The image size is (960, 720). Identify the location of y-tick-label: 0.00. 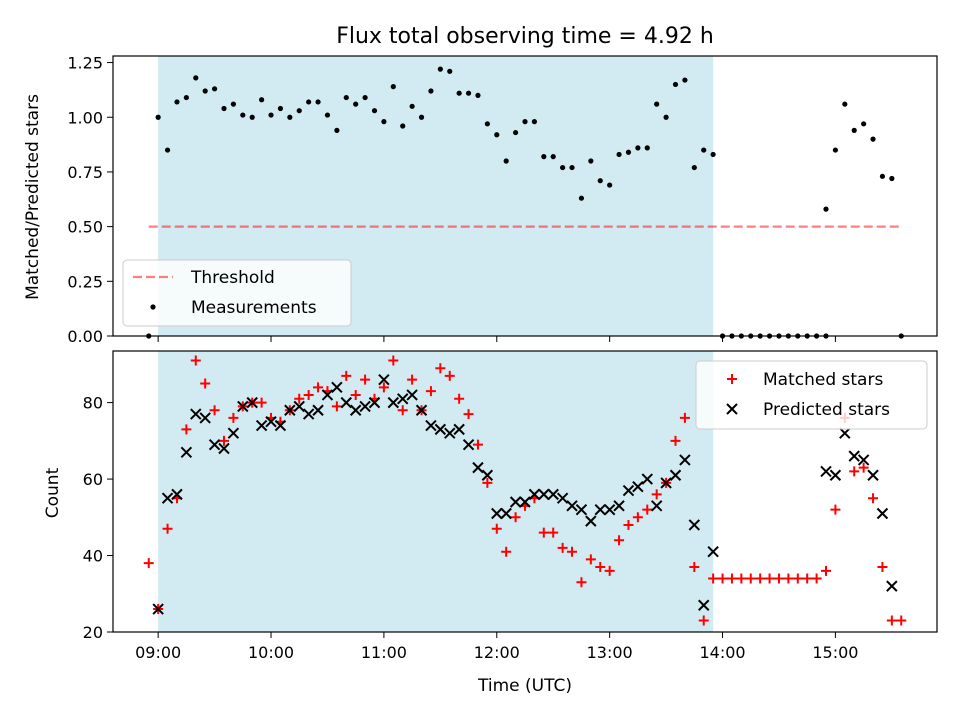
(85, 336).